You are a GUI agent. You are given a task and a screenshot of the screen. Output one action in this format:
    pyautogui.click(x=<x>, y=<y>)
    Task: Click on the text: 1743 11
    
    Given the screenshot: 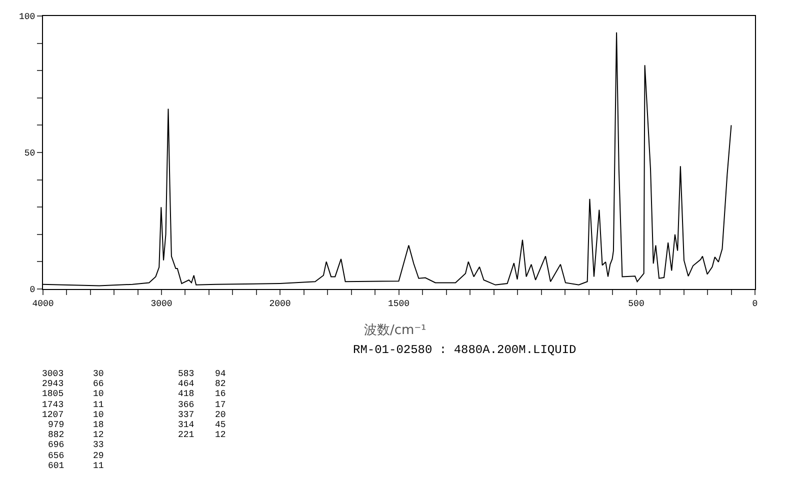 What is the action you would take?
    pyautogui.click(x=73, y=405)
    